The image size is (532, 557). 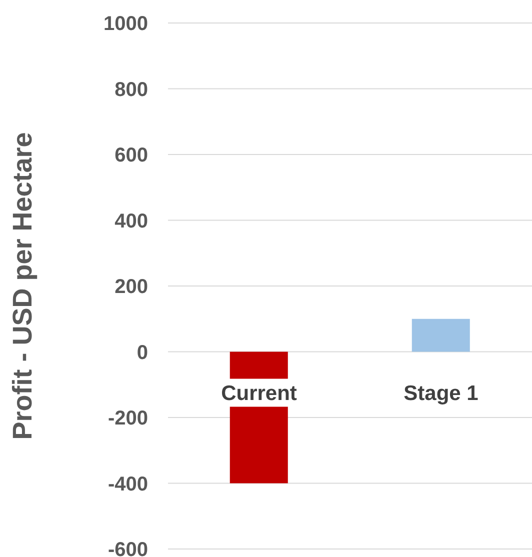 I want to click on x-tick-label: Current, so click(x=259, y=393).